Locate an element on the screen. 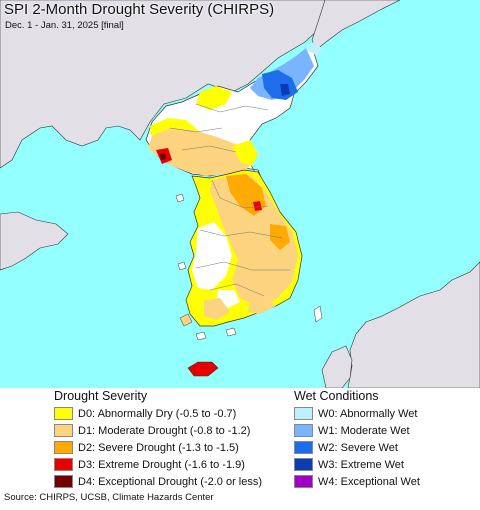  wet-legend-label: W3: Extreme Wet is located at coordinates (361, 464).